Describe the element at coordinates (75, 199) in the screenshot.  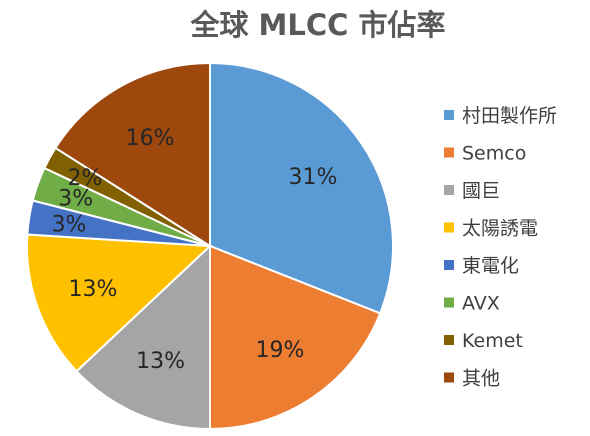
I see `slice-label-5: 3%` at that location.